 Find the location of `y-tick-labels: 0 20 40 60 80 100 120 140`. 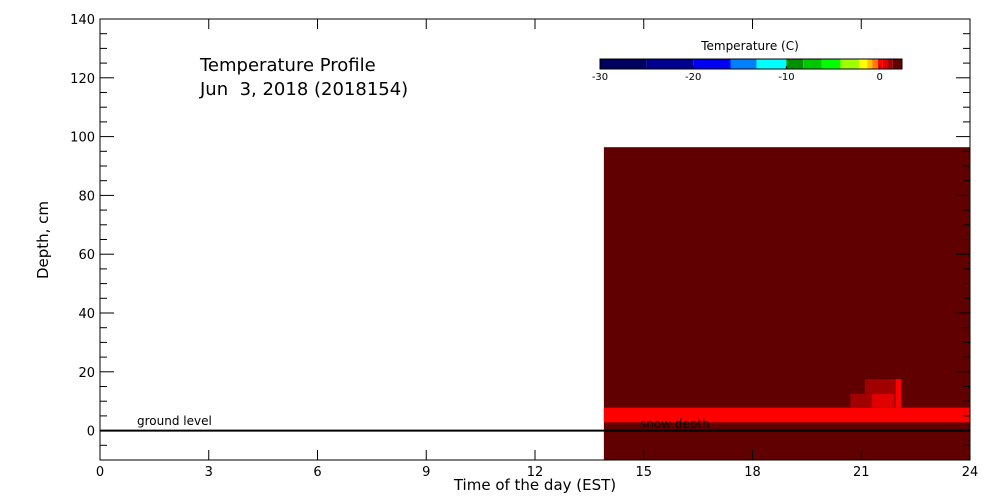

y-tick-labels: 0 20 40 60 80 100 120 140 is located at coordinates (82, 226).